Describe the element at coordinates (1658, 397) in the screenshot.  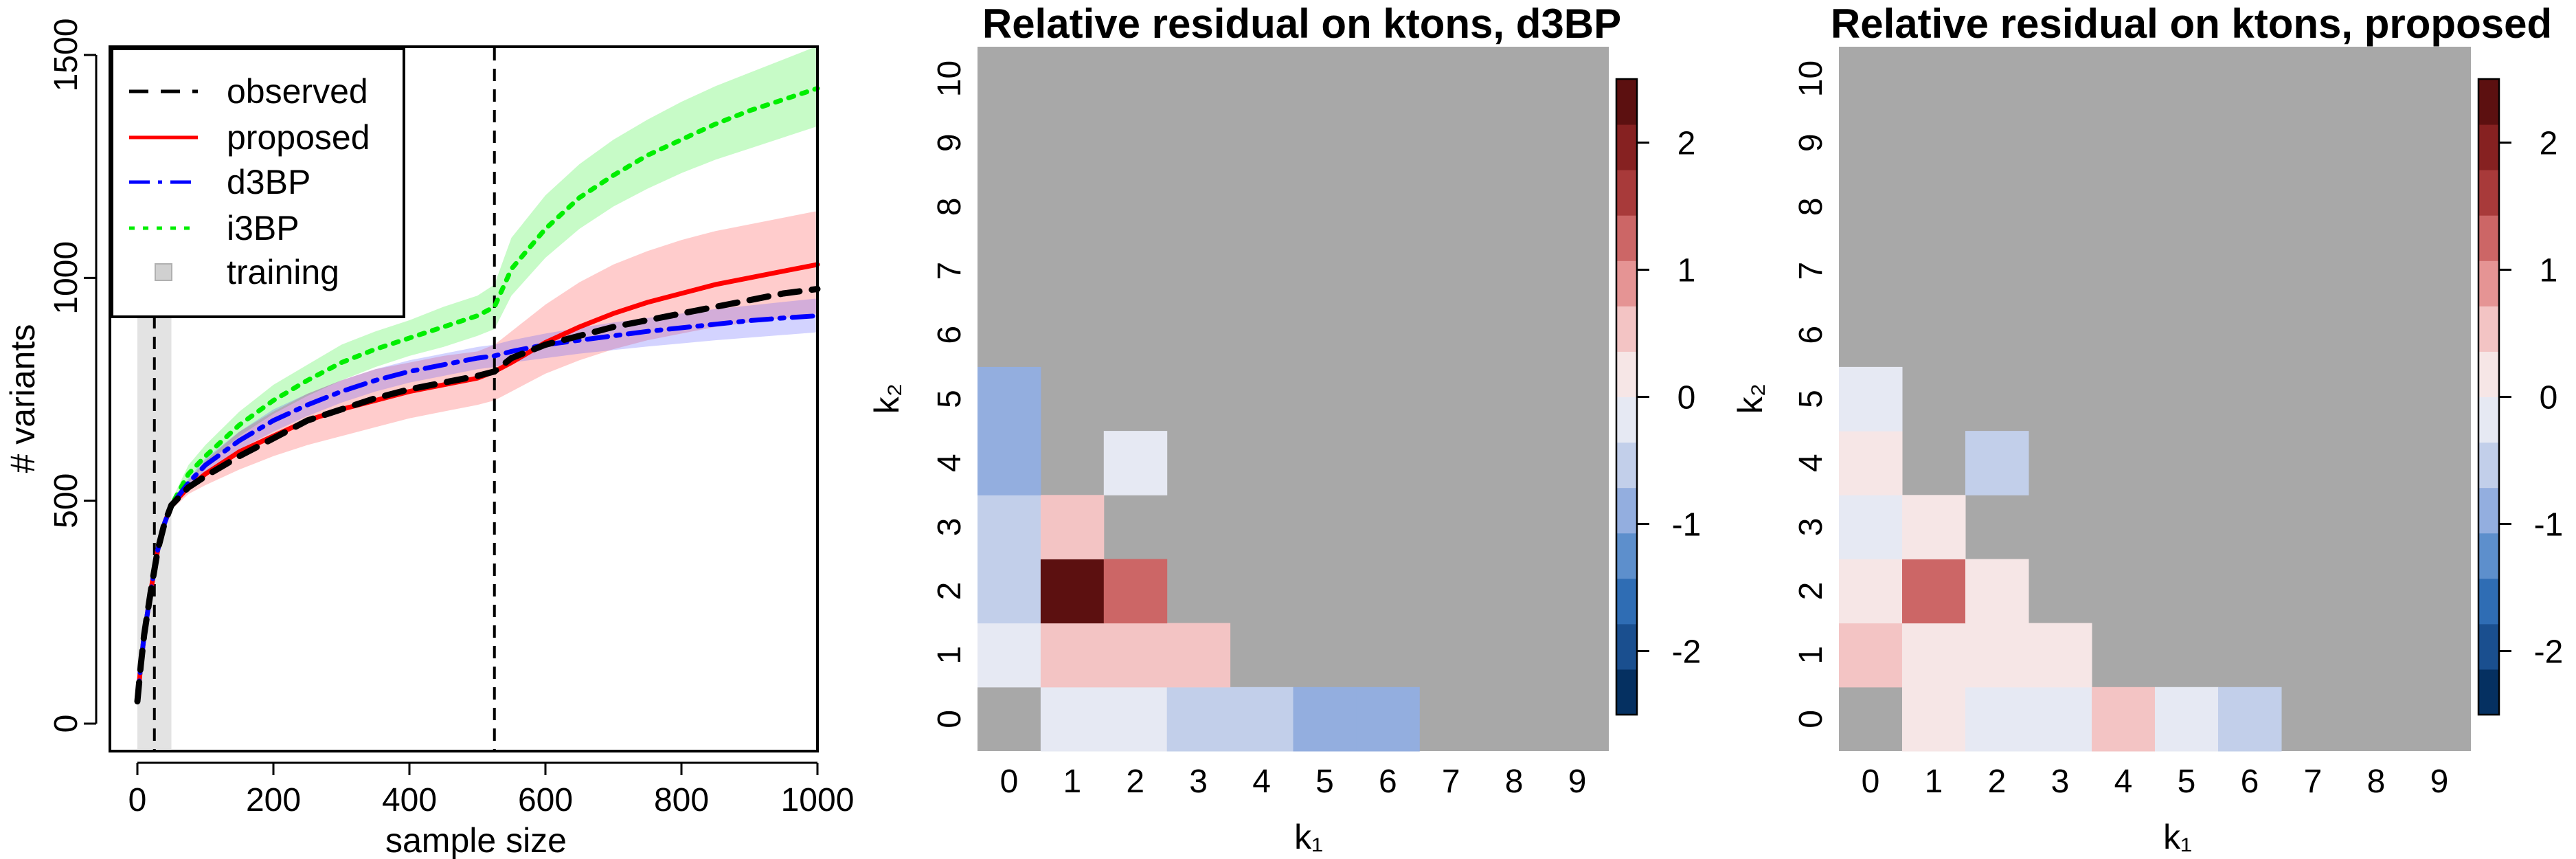
I see `heatmap-d3bp-colorbar: -2 -1 0 1 2` at that location.